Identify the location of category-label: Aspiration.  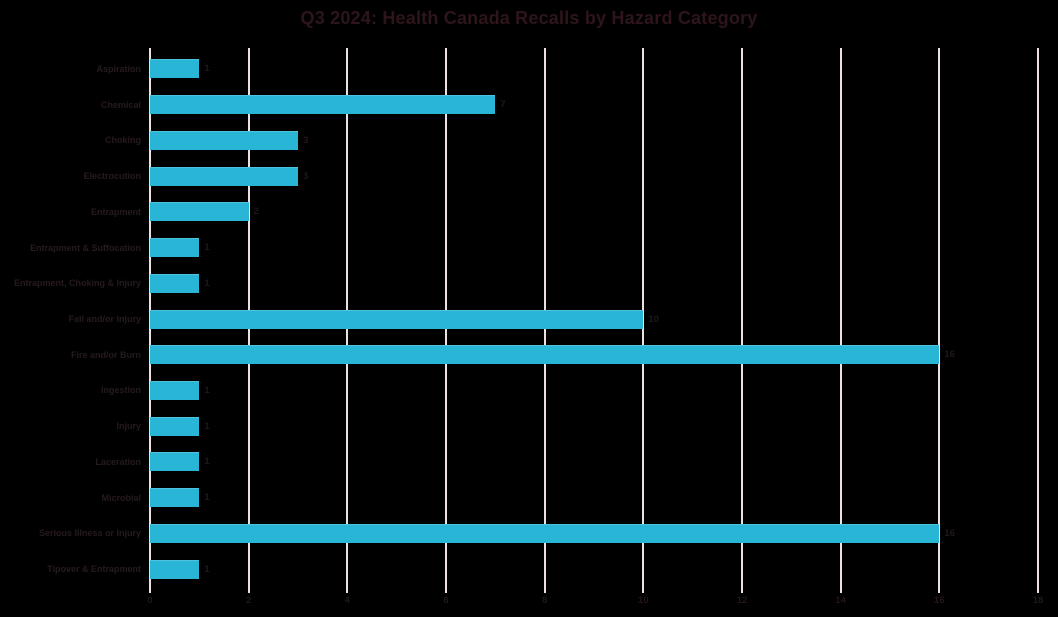
(118, 68).